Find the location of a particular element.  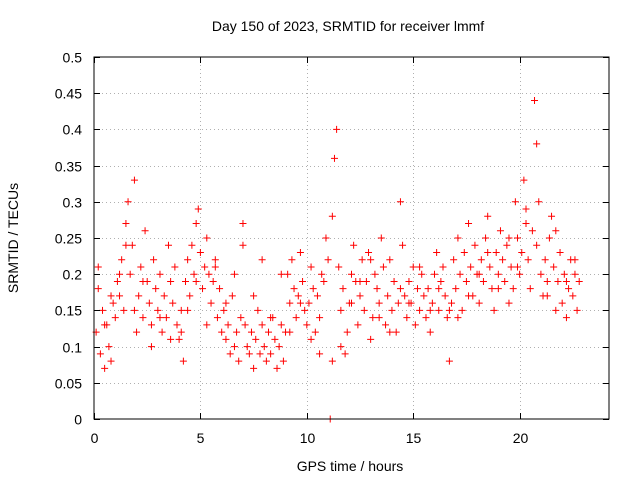

x-tick-label: 5 is located at coordinates (201, 438).